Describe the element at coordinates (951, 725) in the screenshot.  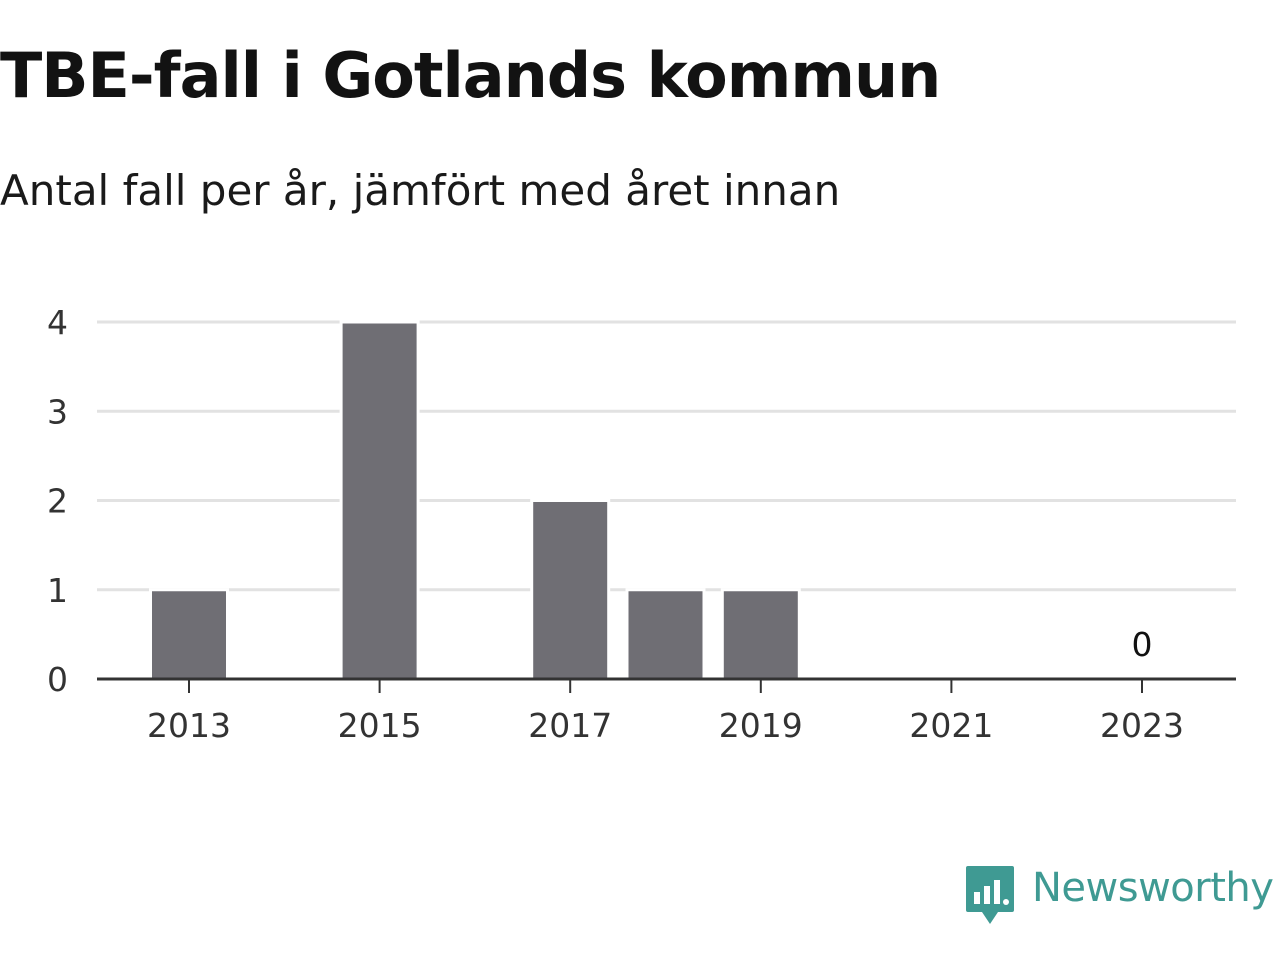
I see `x-tick-label-2021: 2021` at that location.